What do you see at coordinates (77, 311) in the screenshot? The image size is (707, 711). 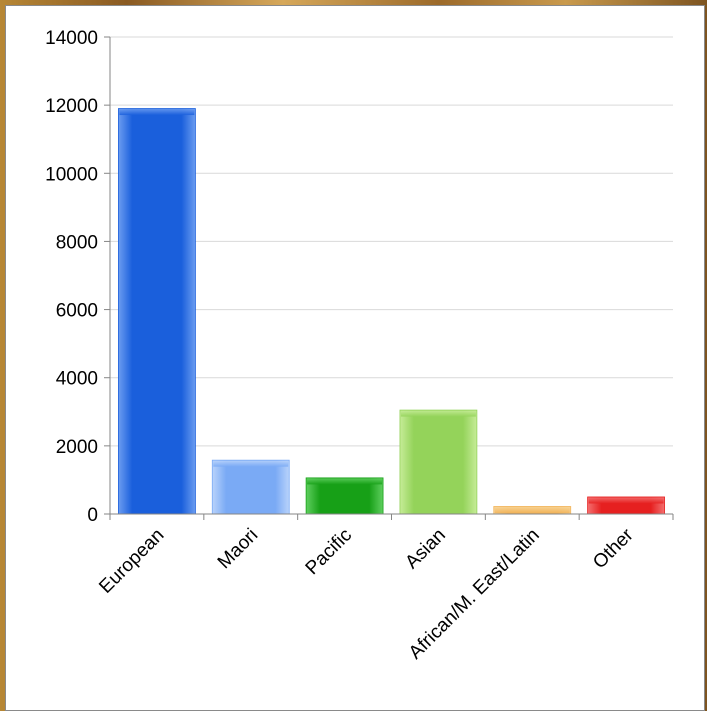 I see `y-tick-label: 6000` at bounding box center [77, 311].